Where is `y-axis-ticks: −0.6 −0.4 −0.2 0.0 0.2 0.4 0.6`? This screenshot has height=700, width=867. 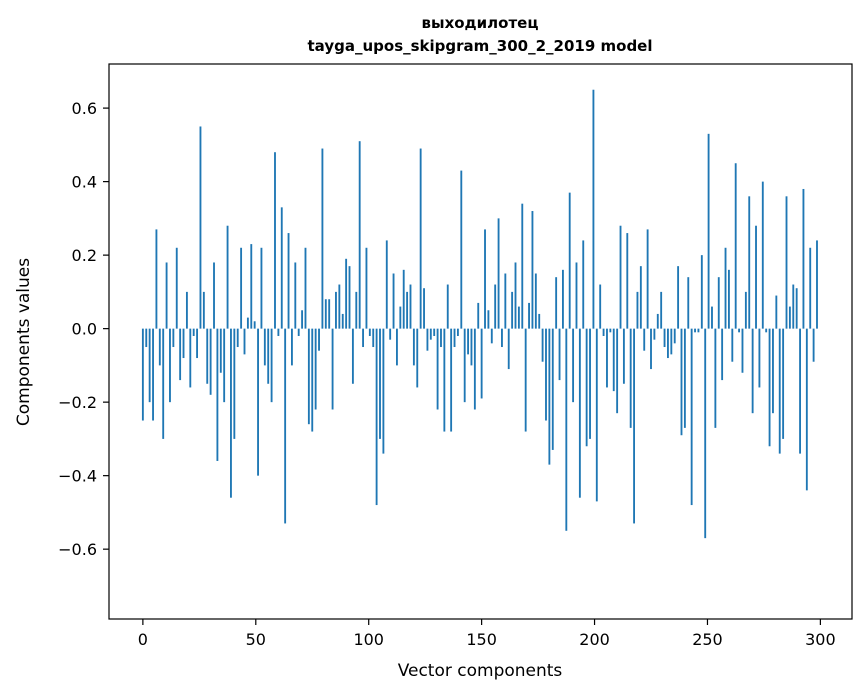 y-axis-ticks: −0.6 −0.4 −0.2 0.0 0.2 0.4 0.6 is located at coordinates (83, 329).